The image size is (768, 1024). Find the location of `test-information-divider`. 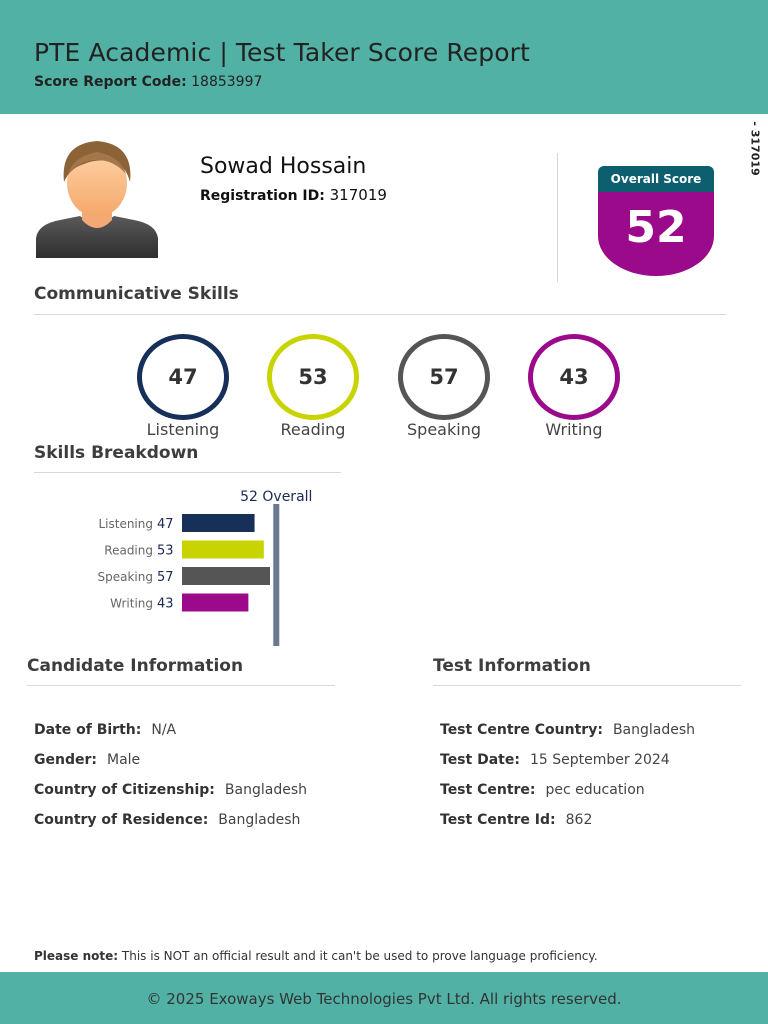

test-information-divider is located at coordinates (587, 685).